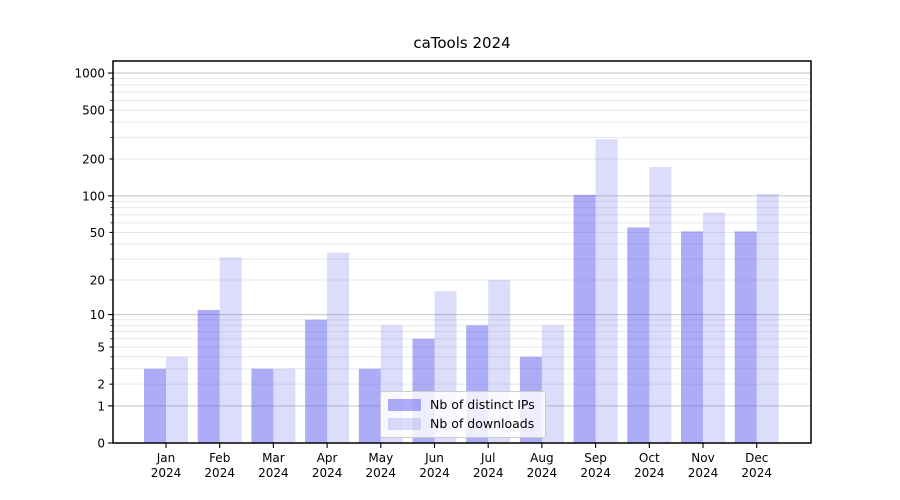 The image size is (900, 500). I want to click on x-tick-label-month: Sep, so click(595, 458).